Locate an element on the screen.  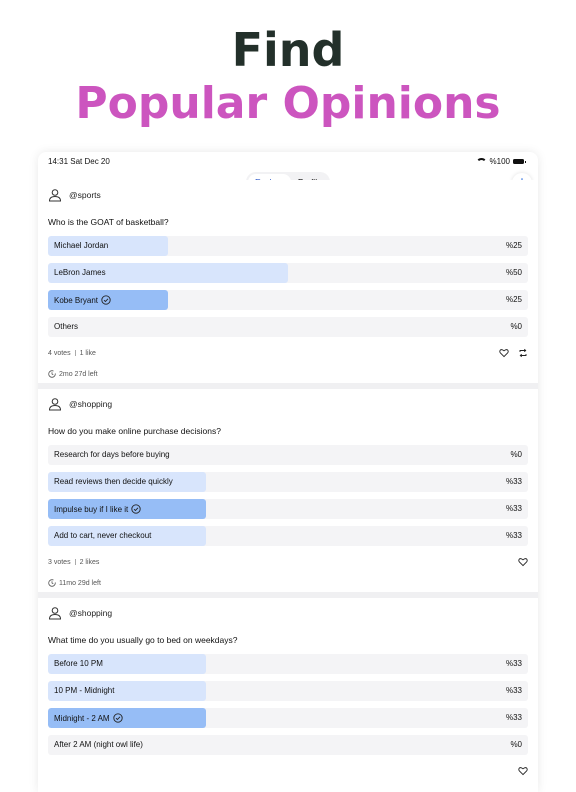
battery-percent: %100 is located at coordinates (499, 161).